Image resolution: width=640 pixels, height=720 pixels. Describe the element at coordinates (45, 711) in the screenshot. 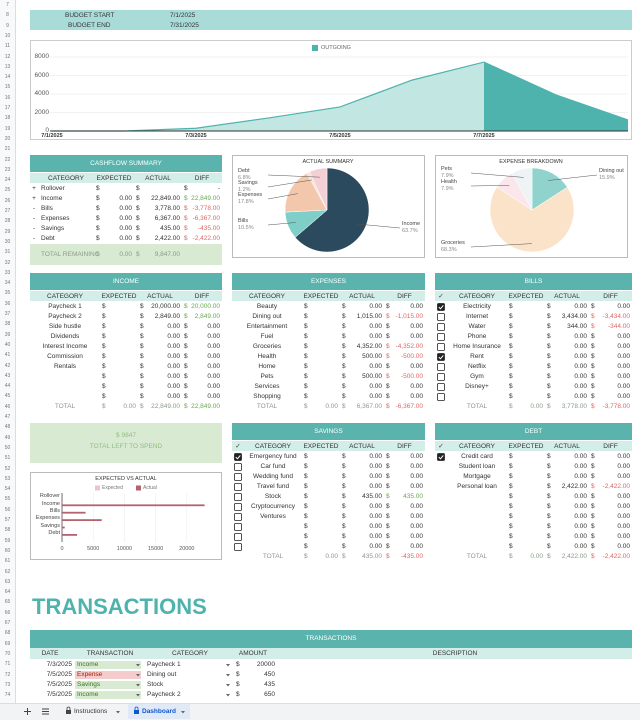

I see `sheet-list-icon` at that location.